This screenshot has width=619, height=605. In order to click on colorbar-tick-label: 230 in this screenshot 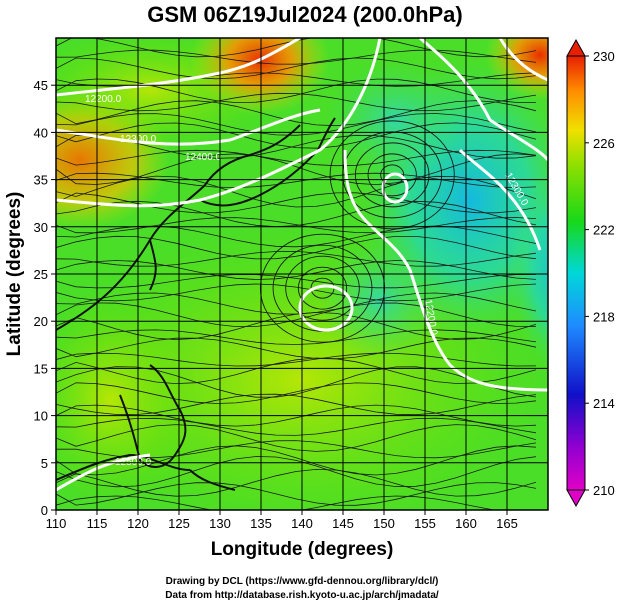, I will do `click(604, 56)`.